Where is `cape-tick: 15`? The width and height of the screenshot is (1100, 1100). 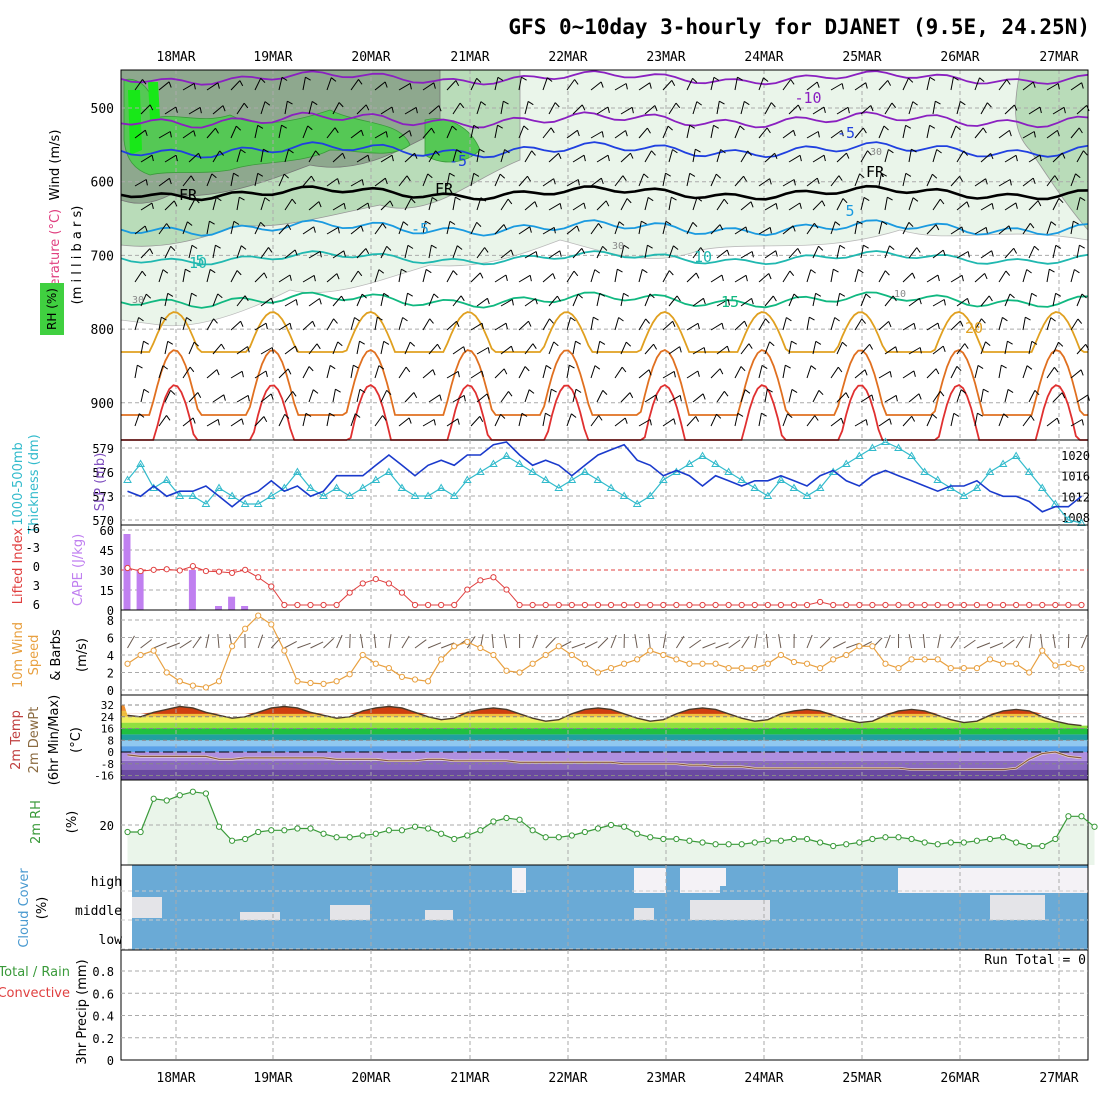 cape-tick: 15 is located at coordinates (107, 591).